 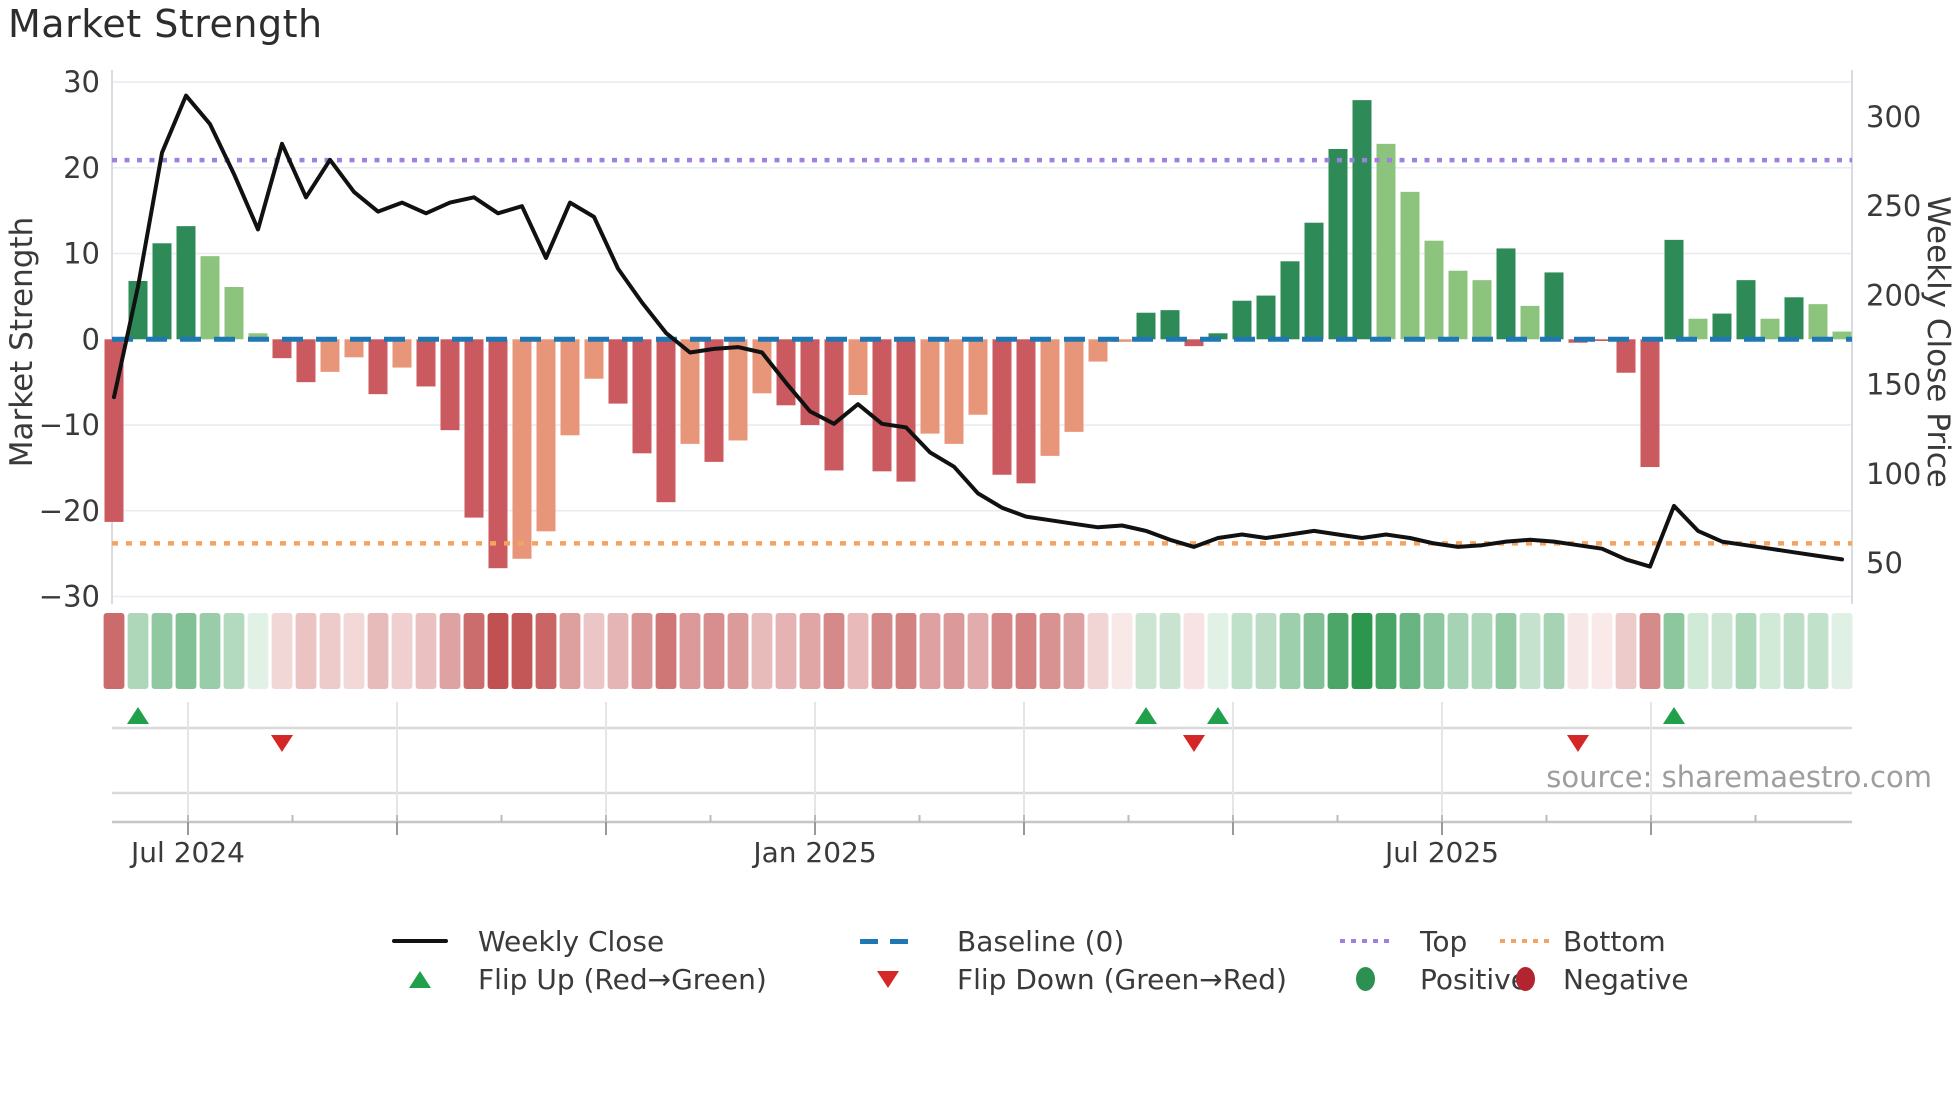 What do you see at coordinates (1893, 117) in the screenshot?
I see `y-tick-right: 300` at bounding box center [1893, 117].